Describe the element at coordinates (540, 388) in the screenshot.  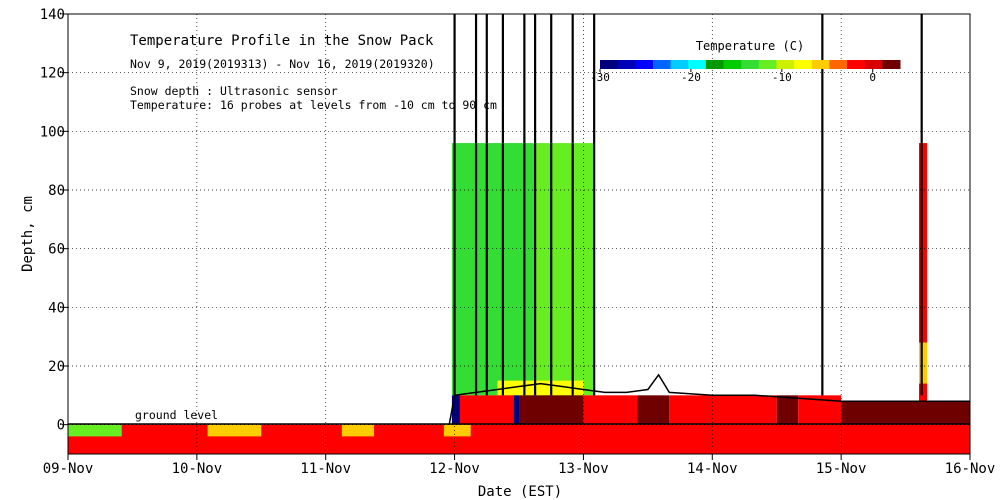
I see `region-snow-warm-layer` at that location.